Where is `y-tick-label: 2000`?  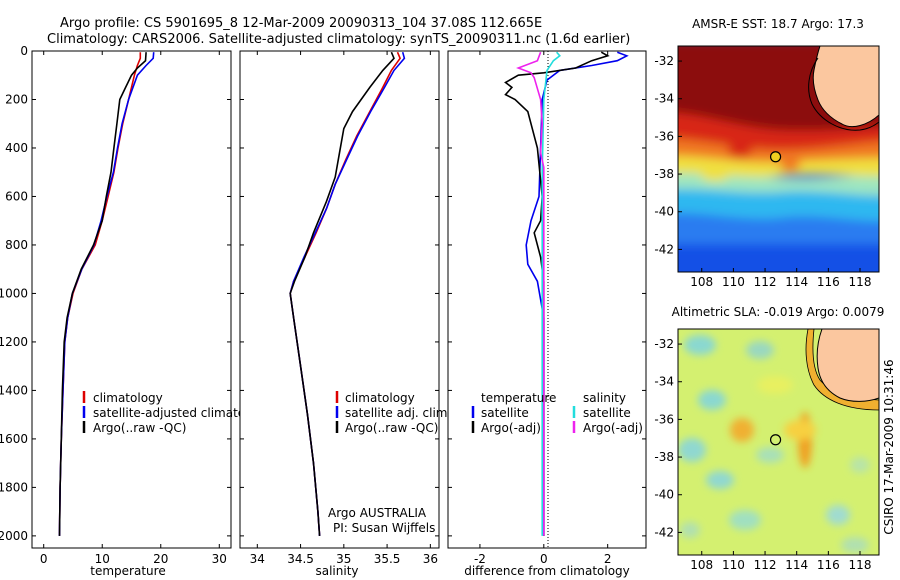 y-tick-label: 2000 is located at coordinates (14, 536).